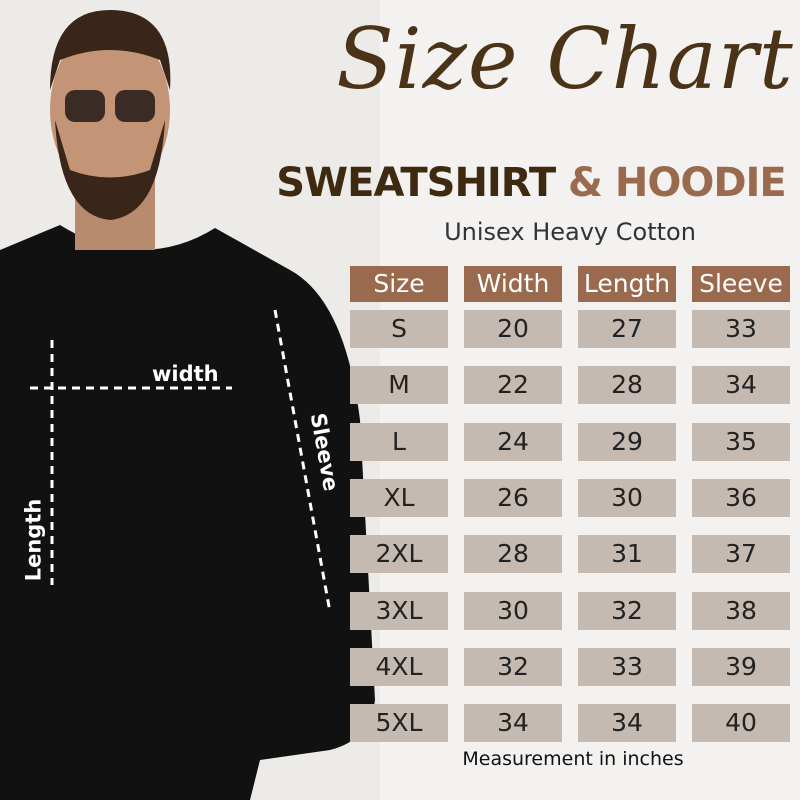 Image resolution: width=800 pixels, height=800 pixels. Describe the element at coordinates (399, 554) in the screenshot. I see `table-cell: 2XL` at that location.